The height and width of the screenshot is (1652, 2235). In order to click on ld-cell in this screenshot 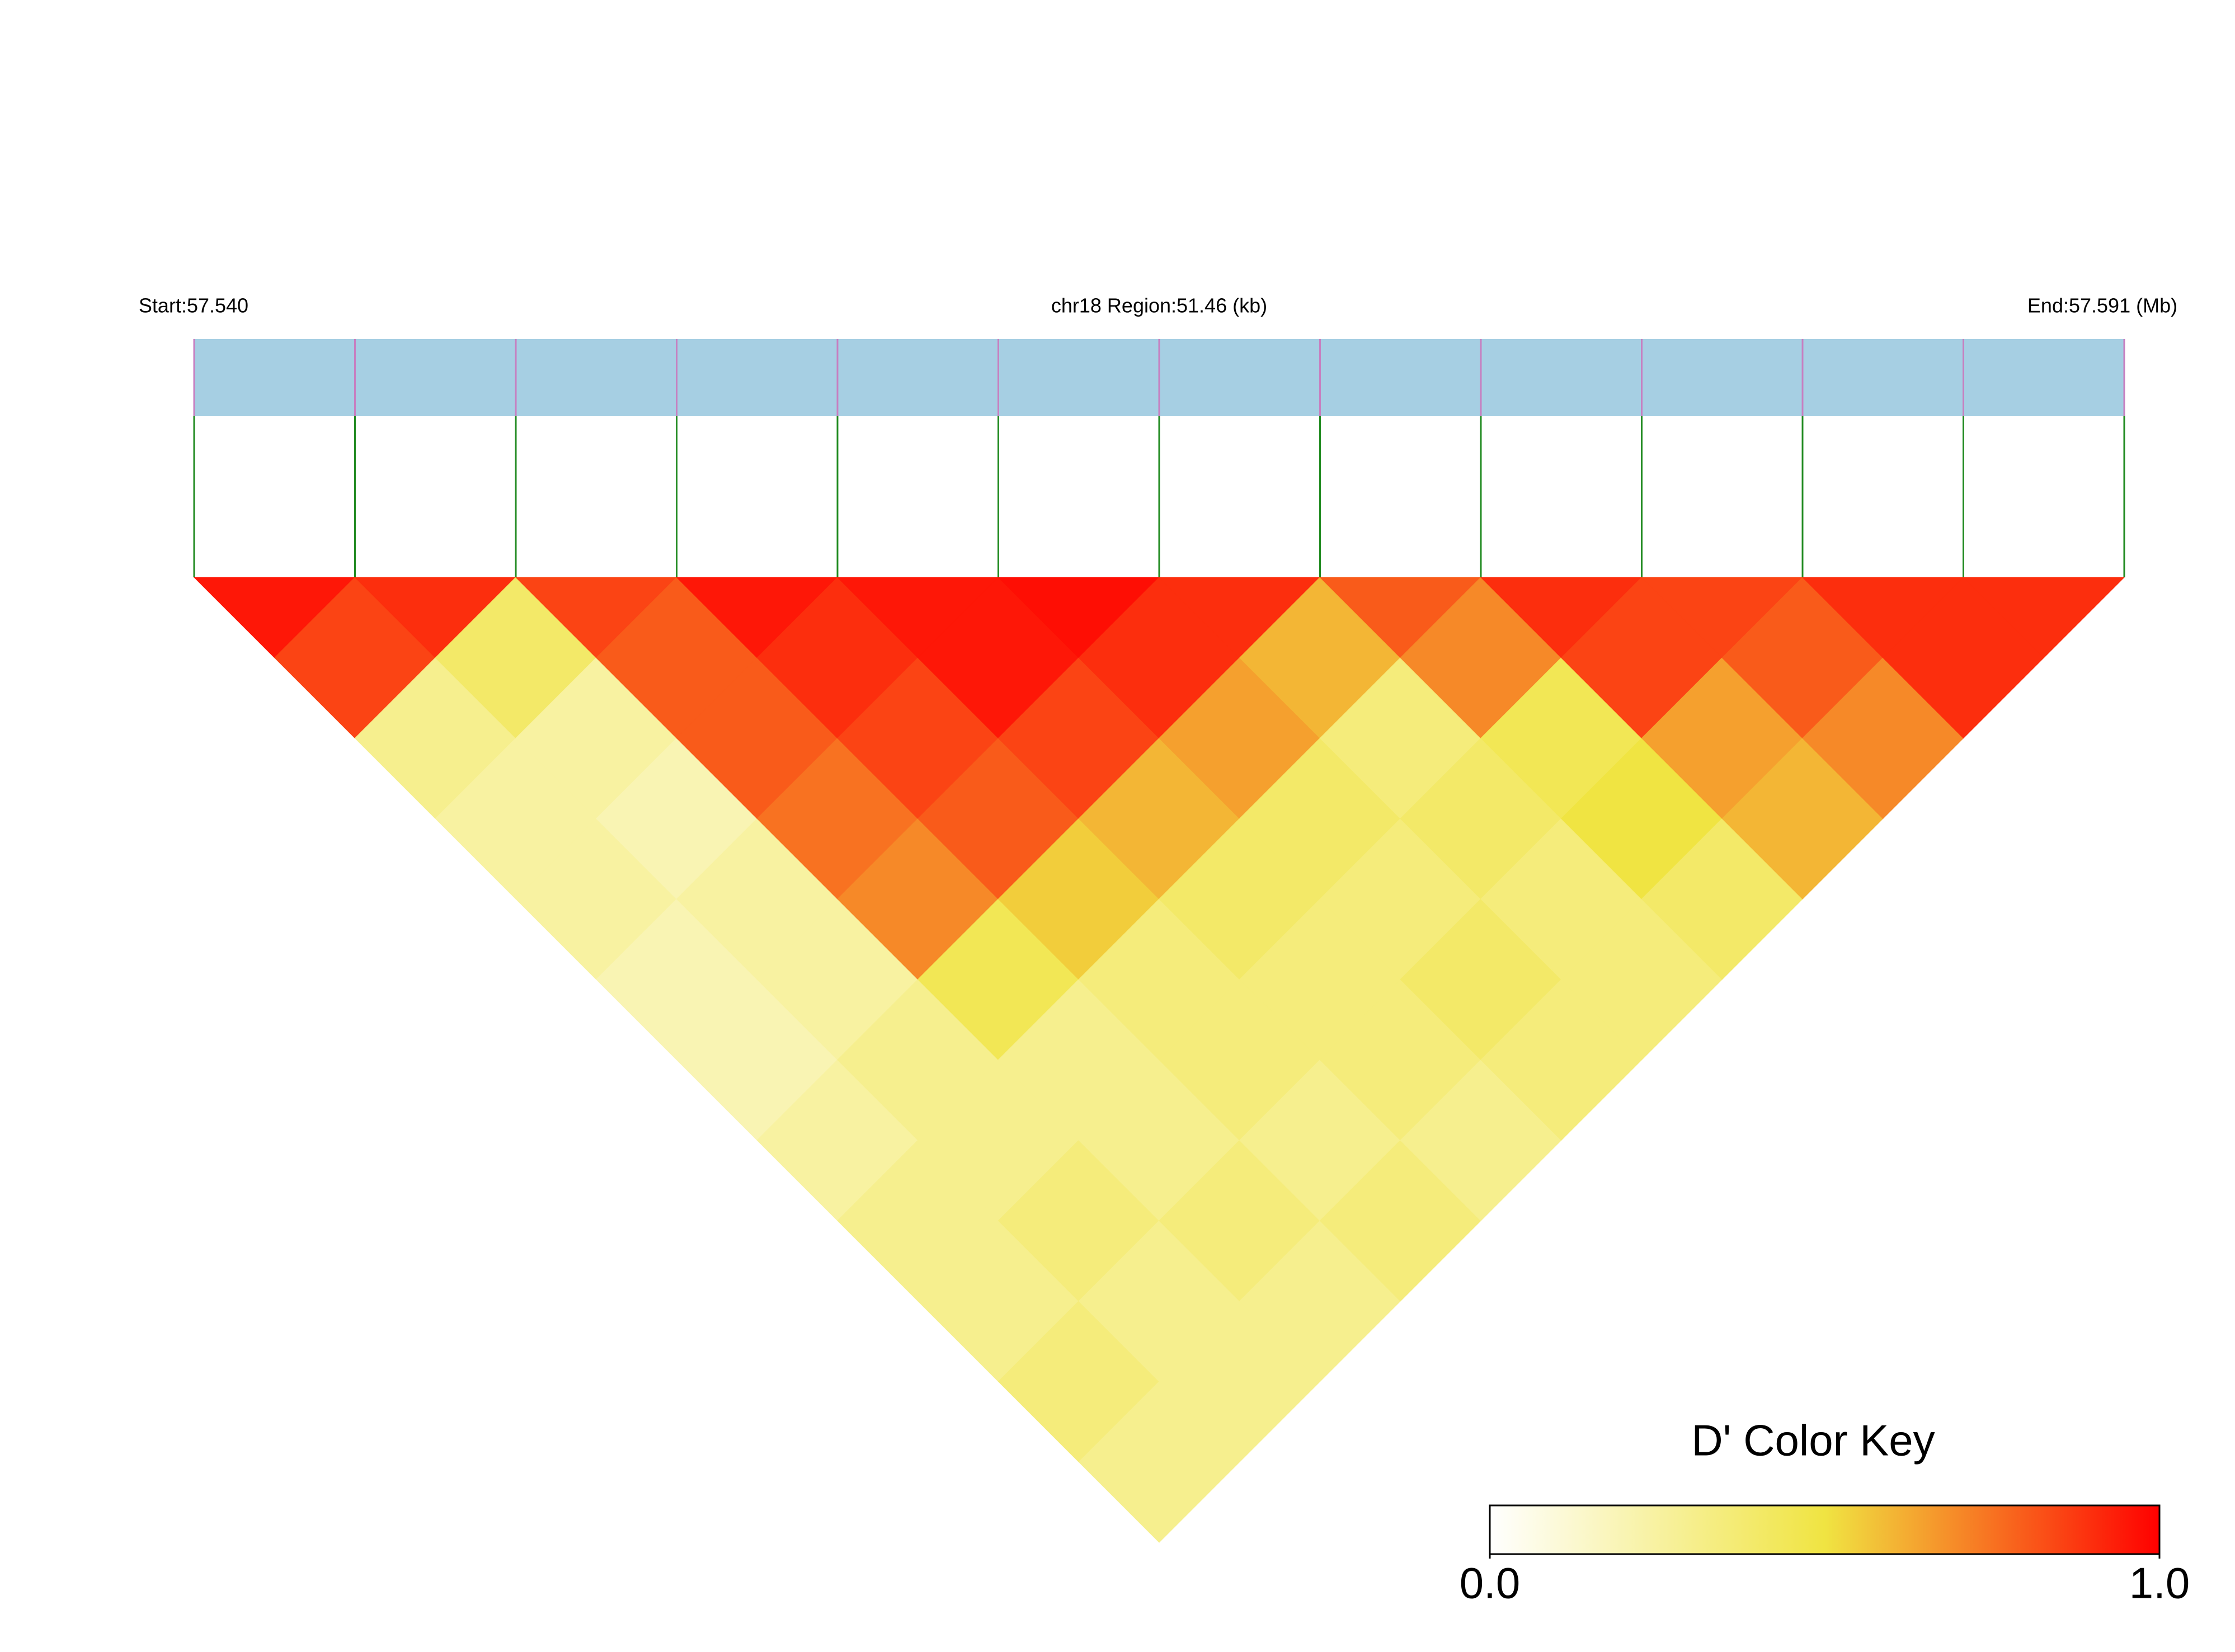, I will do `click(2044, 618)`.